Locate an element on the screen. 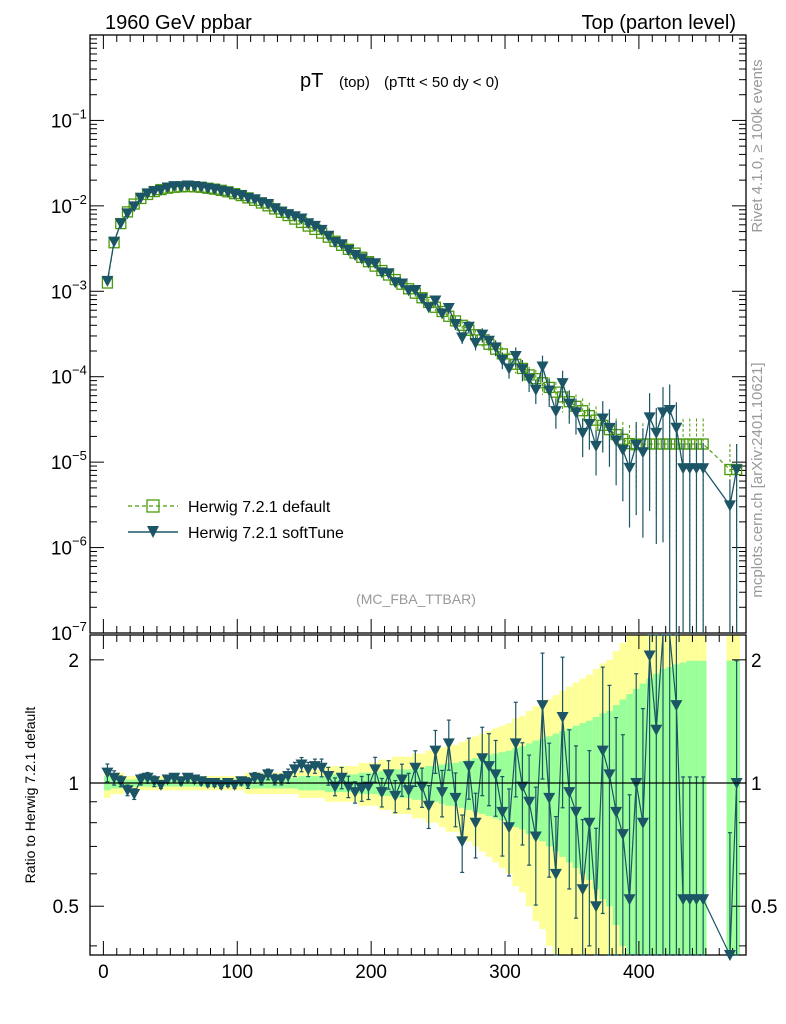 The image size is (786, 1024). y-tick-exponent-main: −5 is located at coordinates (79, 455).